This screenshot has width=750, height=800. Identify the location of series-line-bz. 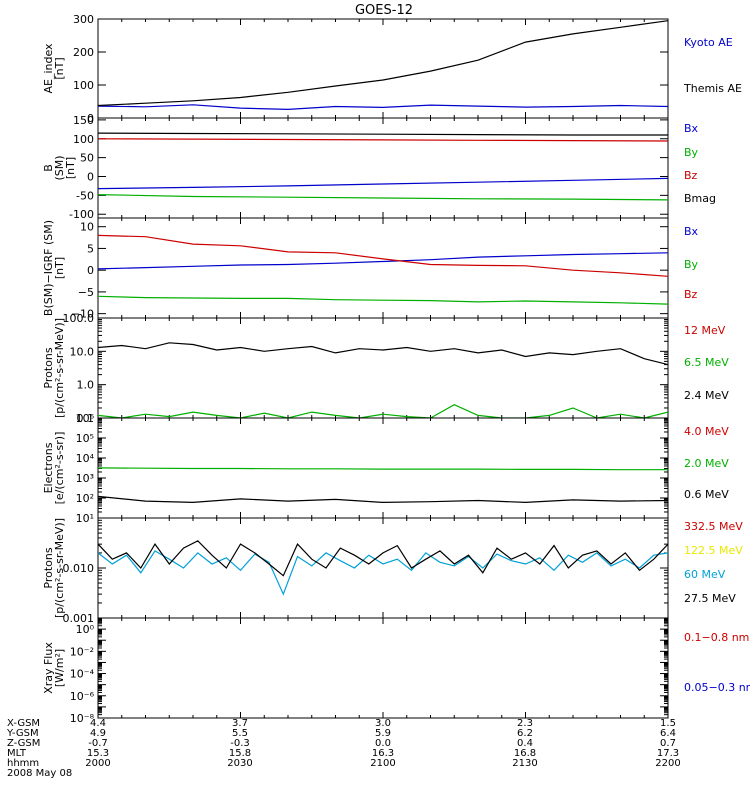
(383, 140).